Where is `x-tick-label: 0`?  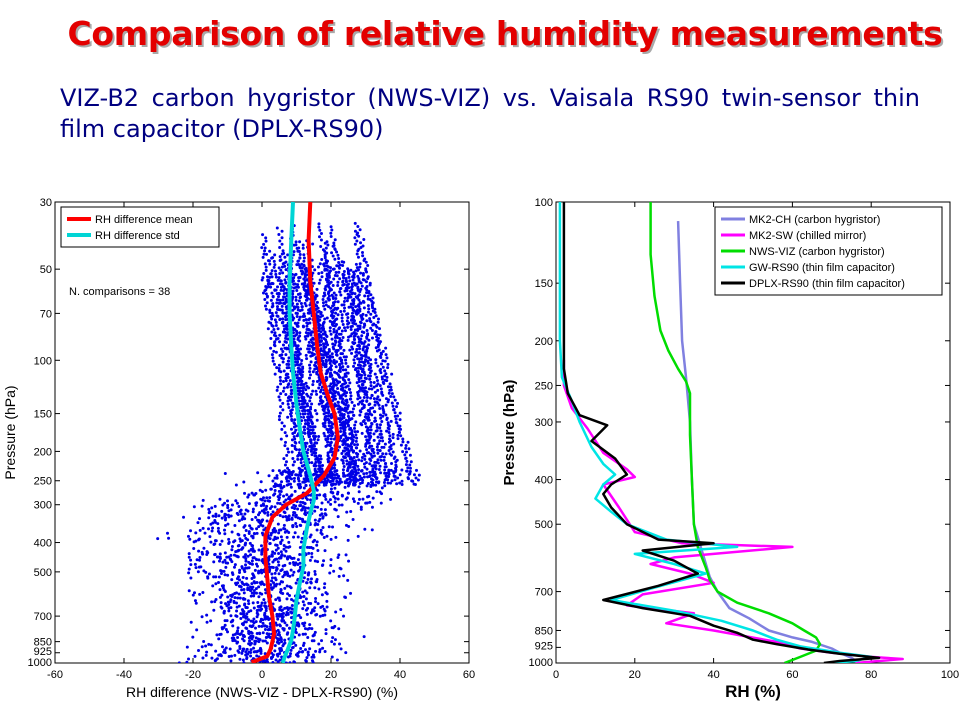
x-tick-label: 0 is located at coordinates (262, 675).